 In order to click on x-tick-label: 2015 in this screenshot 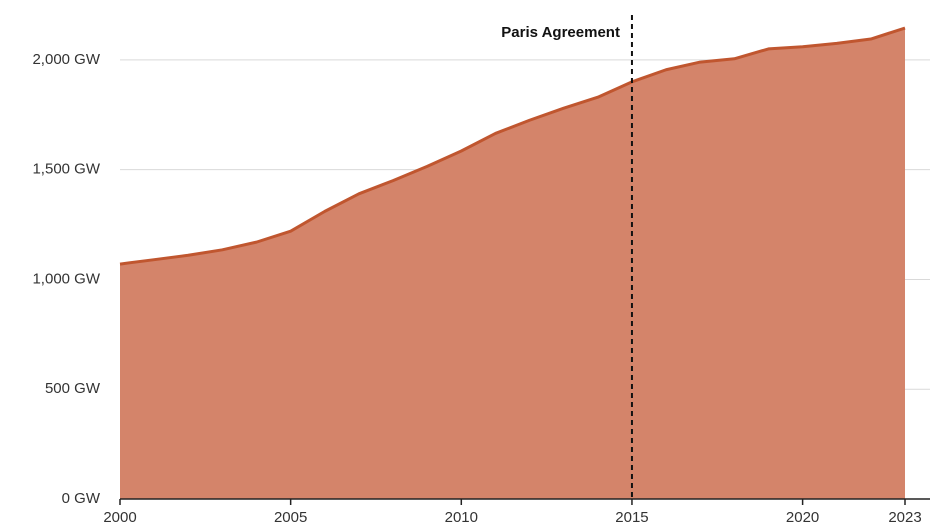, I will do `click(631, 517)`.